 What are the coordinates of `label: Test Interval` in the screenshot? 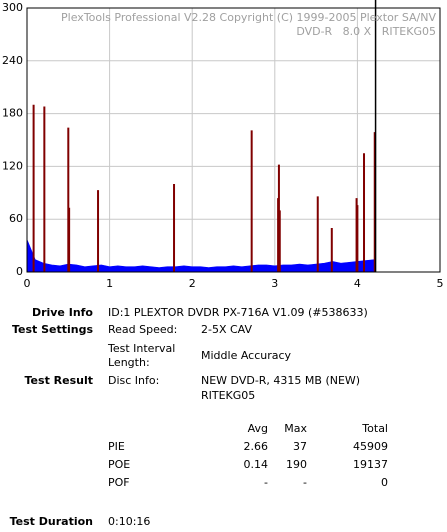 It's located at (141, 348).